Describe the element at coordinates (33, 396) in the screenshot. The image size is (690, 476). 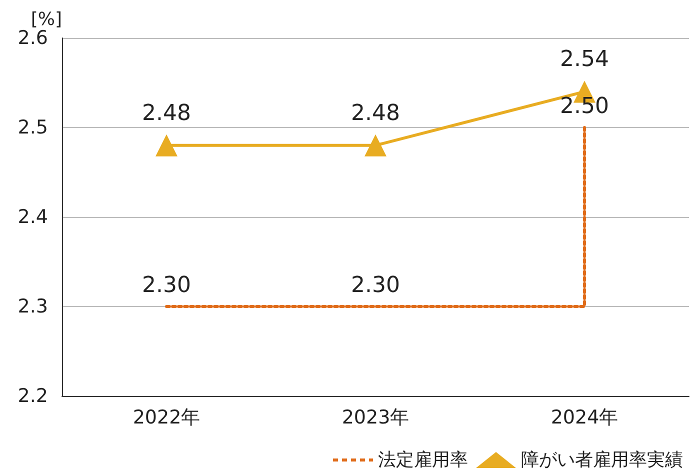
I see `y-tick-label: 2.2` at that location.